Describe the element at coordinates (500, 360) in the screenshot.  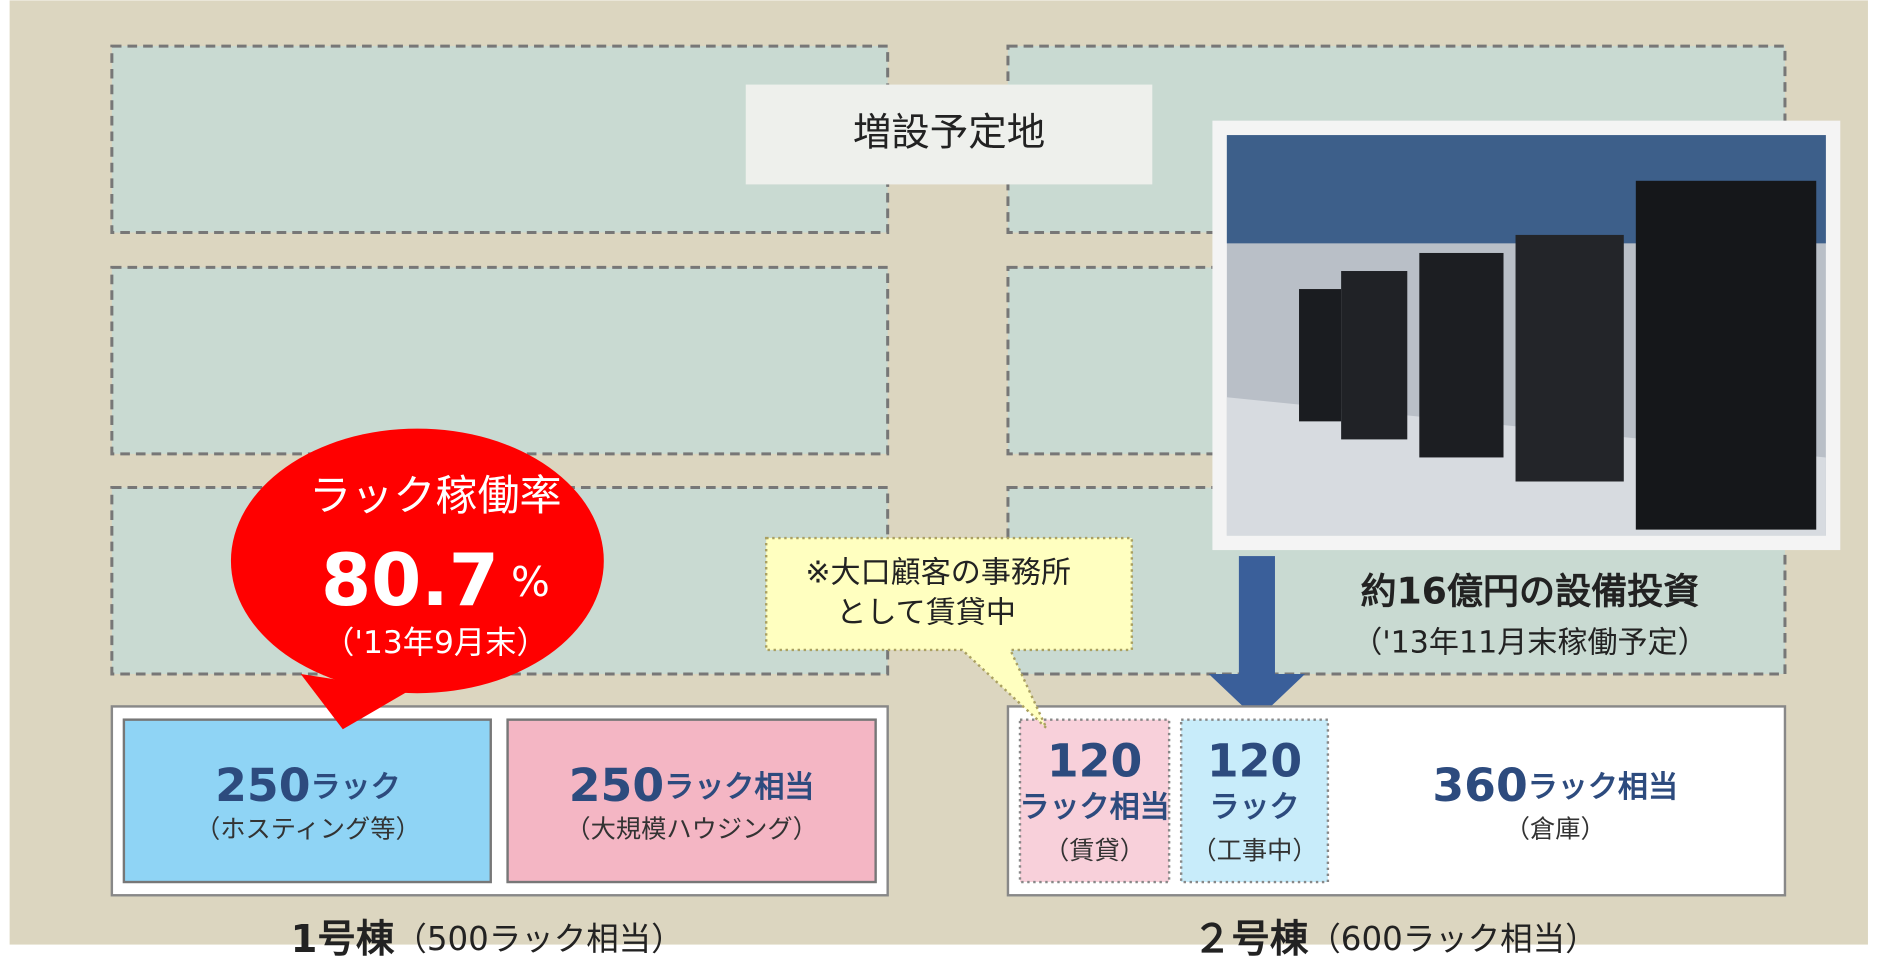
I see `plot` at that location.